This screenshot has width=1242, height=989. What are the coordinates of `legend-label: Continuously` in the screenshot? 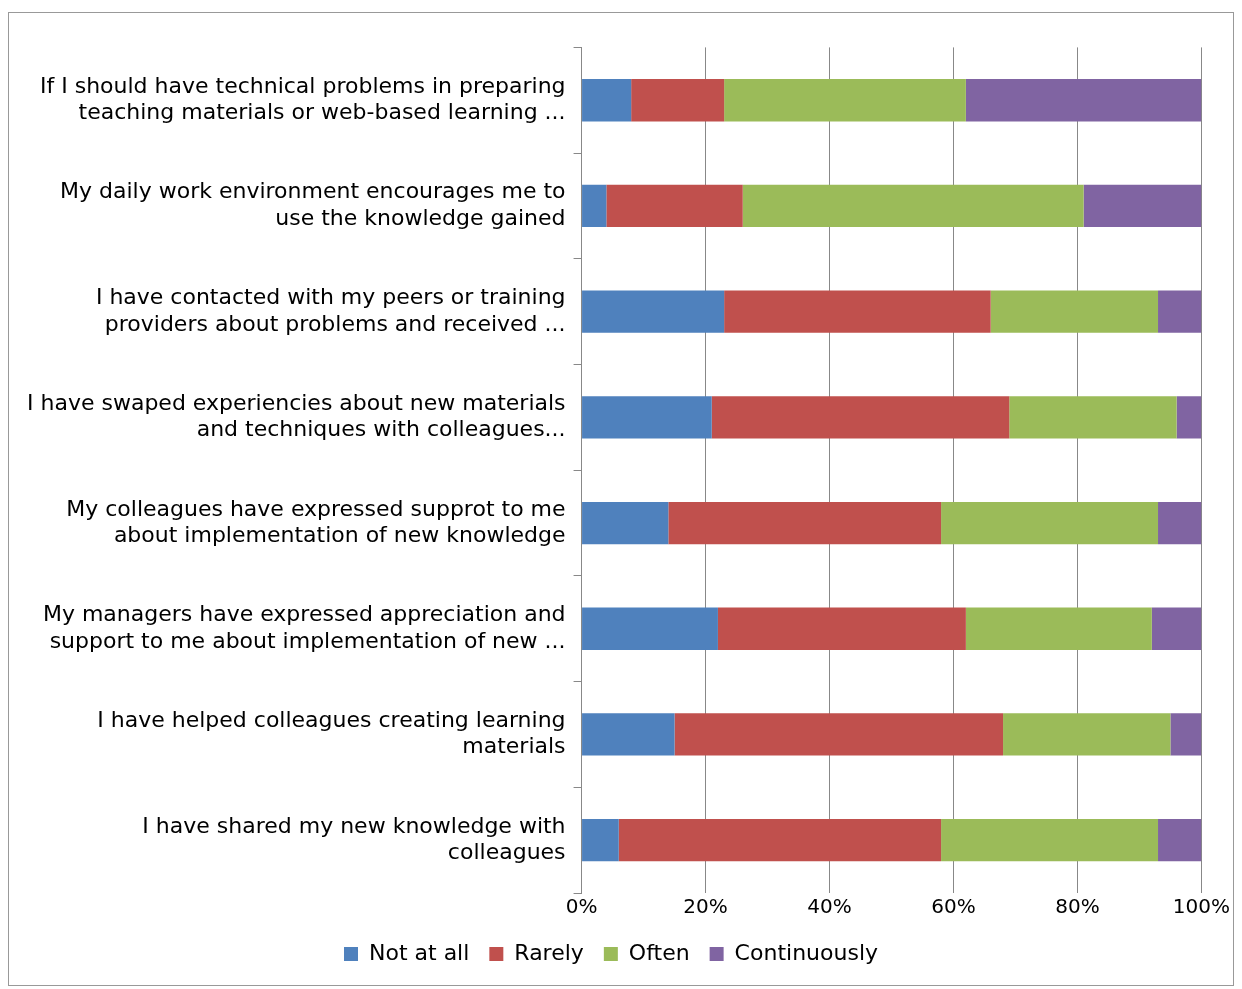 It's located at (806, 952).